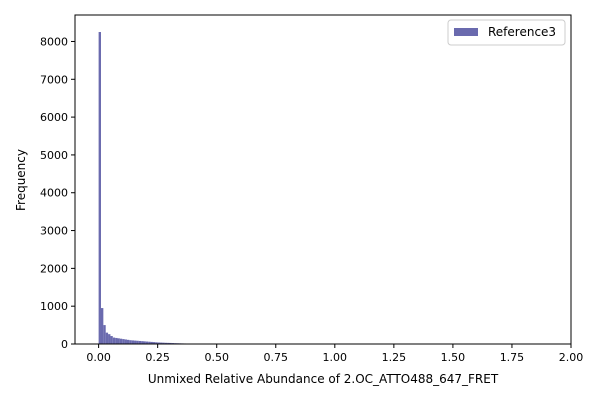  Describe the element at coordinates (54, 155) in the screenshot. I see `y-tick-label: 5000` at that location.